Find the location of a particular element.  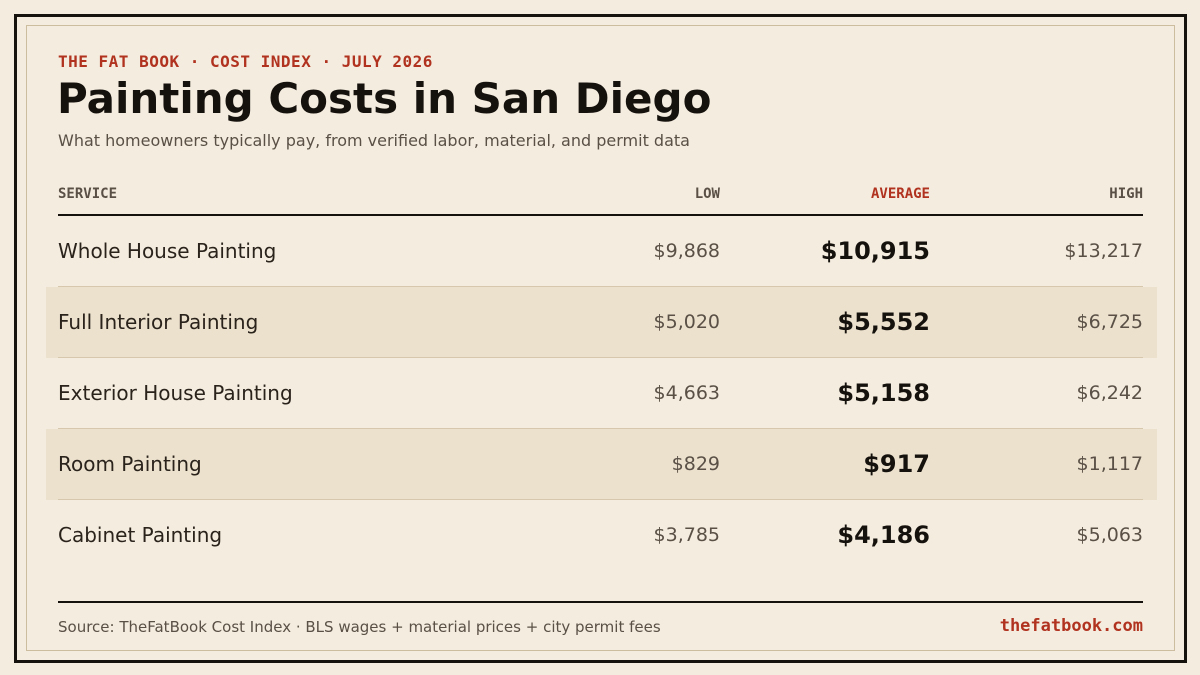

footer-rule is located at coordinates (600, 602).